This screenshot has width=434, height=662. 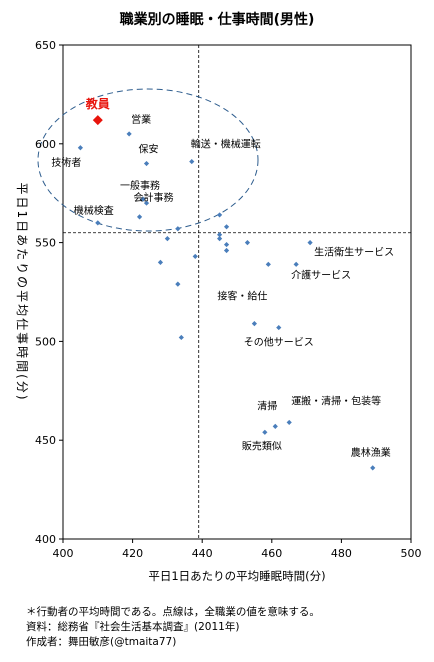 I want to click on highlight-circle, so click(x=148, y=160).